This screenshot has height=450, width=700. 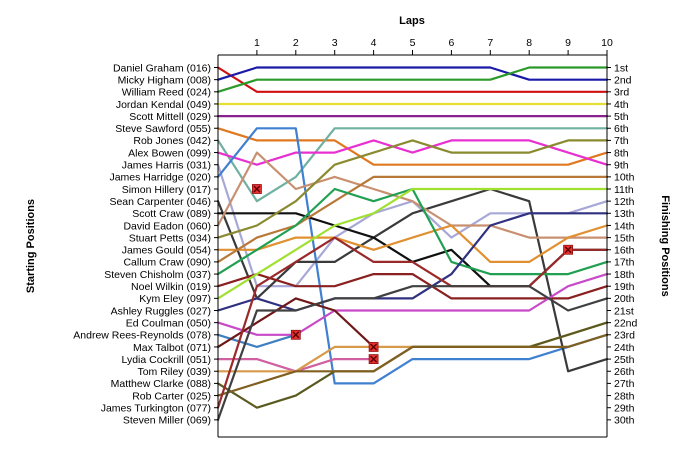 What do you see at coordinates (624, 263) in the screenshot?
I see `finishing-position-label: 17th` at bounding box center [624, 263].